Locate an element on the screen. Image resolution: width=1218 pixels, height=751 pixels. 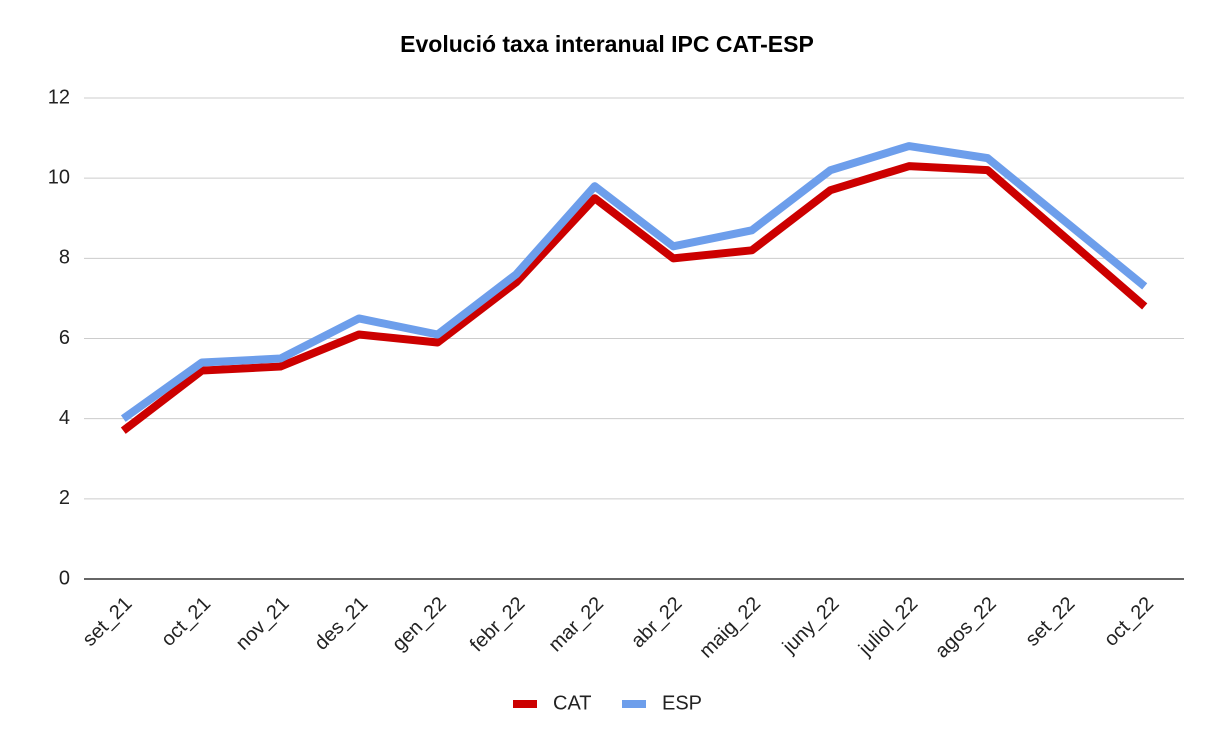
legend-label: ESP is located at coordinates (682, 703).